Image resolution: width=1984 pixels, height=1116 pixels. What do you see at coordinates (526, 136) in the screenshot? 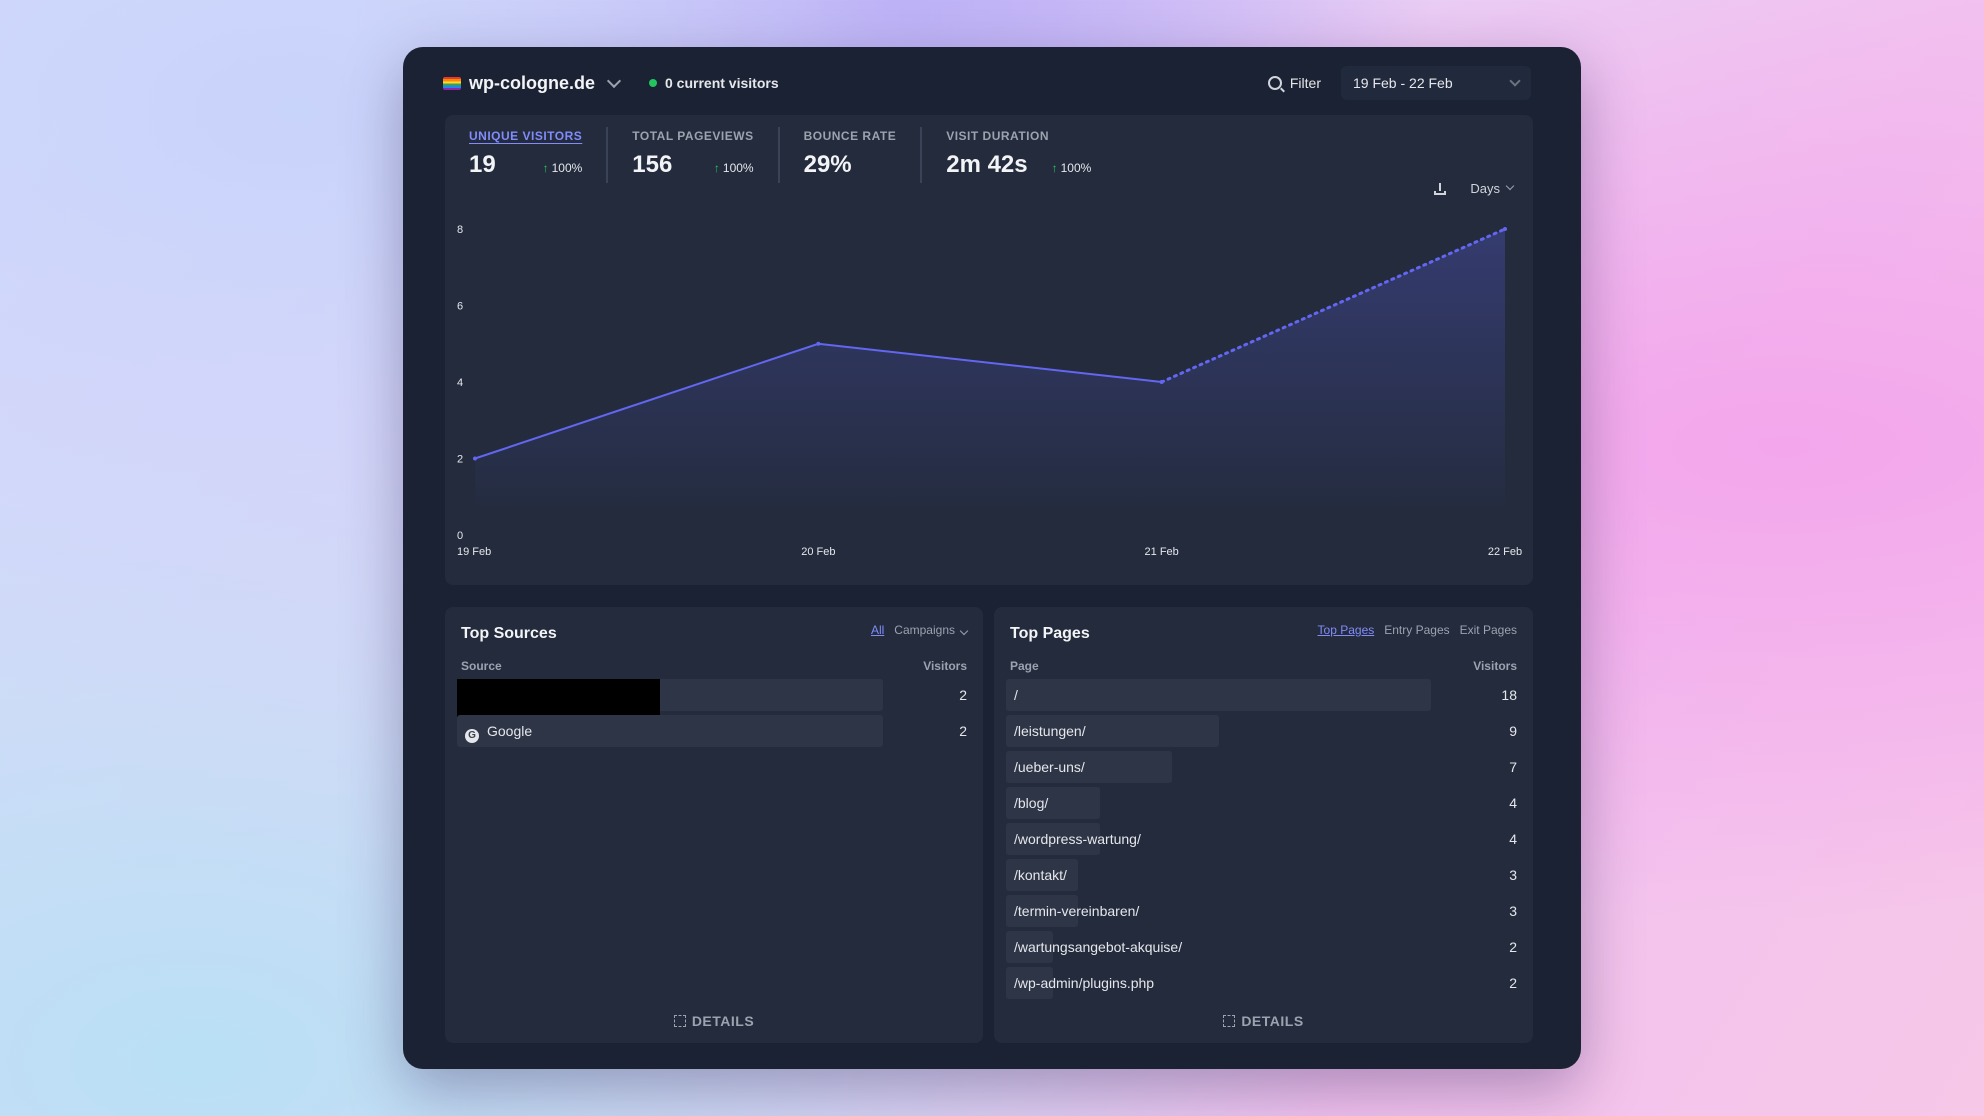
I see `stat-label: UNIQUE VISITORS` at bounding box center [526, 136].